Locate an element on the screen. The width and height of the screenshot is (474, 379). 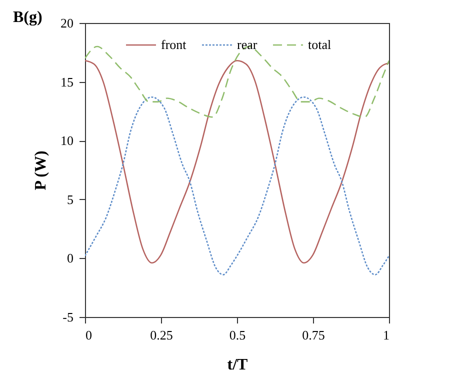
x-tick-label: 1 is located at coordinates (386, 335).